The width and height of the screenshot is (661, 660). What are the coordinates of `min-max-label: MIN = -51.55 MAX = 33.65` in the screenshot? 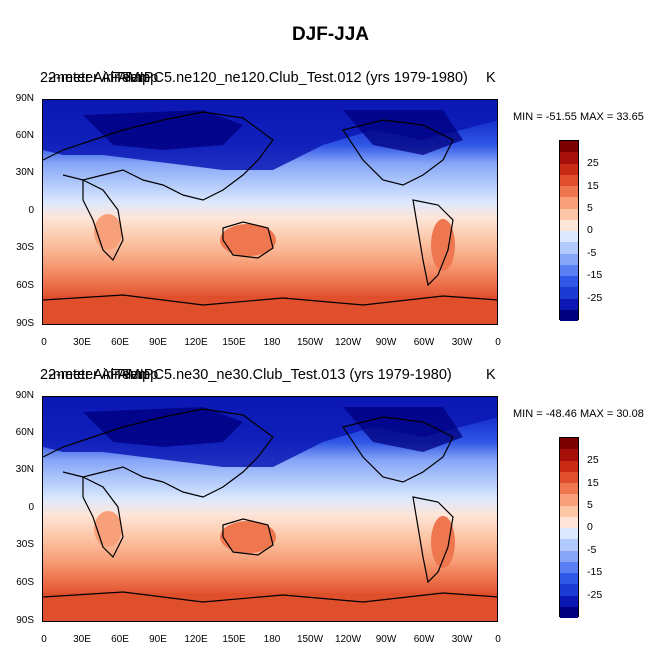 It's located at (578, 117).